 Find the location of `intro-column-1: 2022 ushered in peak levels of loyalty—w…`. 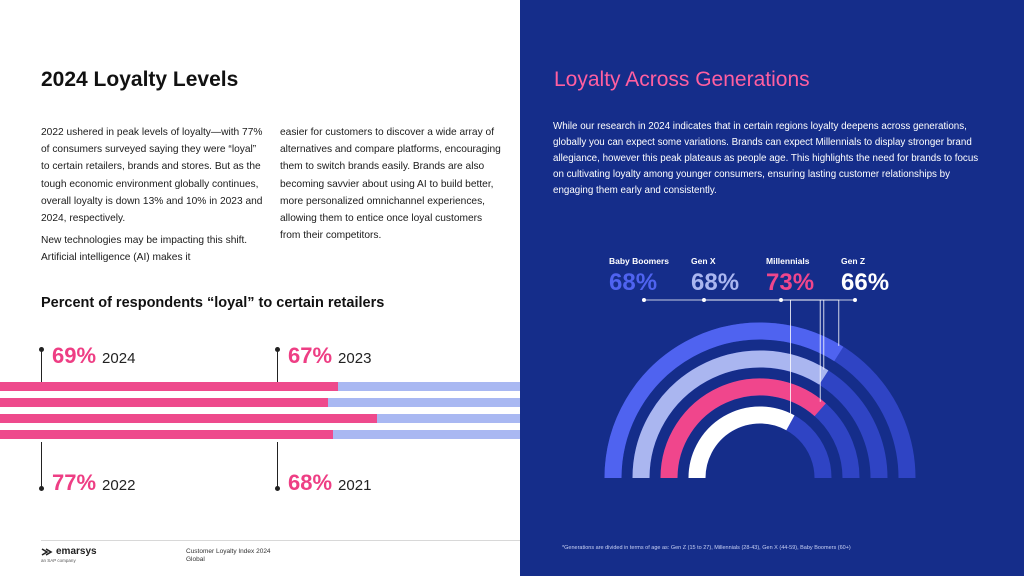

intro-column-1: 2022 ushered in peak levels of loyalty—w… is located at coordinates (153, 198).